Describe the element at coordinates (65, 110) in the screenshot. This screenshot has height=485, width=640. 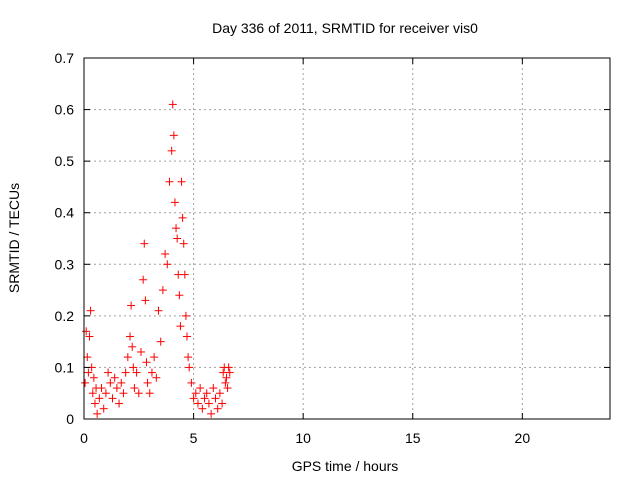
I see `y-tick-label: 0.6` at that location.